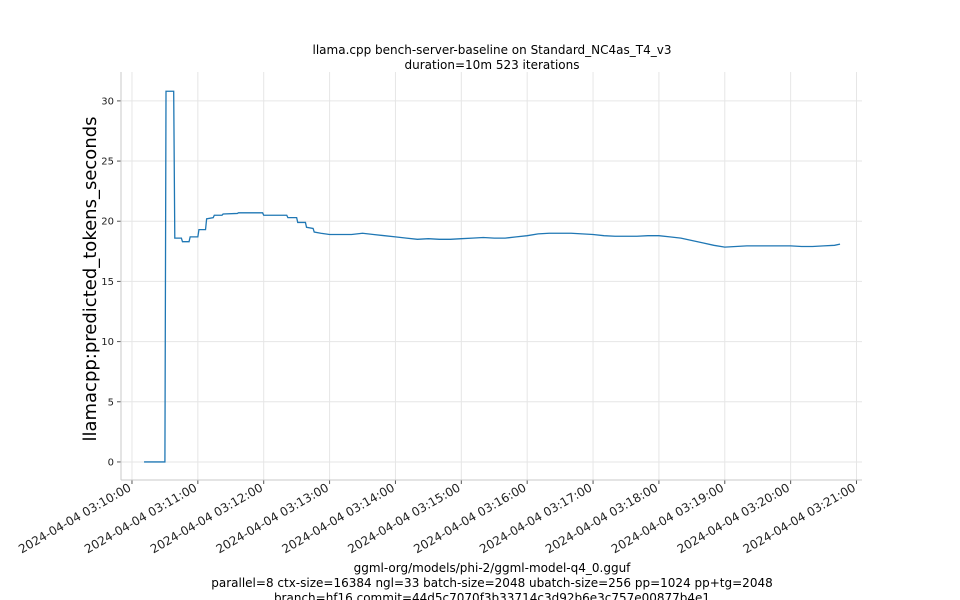 This screenshot has width=960, height=600. I want to click on x-tick-label: 2024-04-04 03:10:00, so click(74, 518).